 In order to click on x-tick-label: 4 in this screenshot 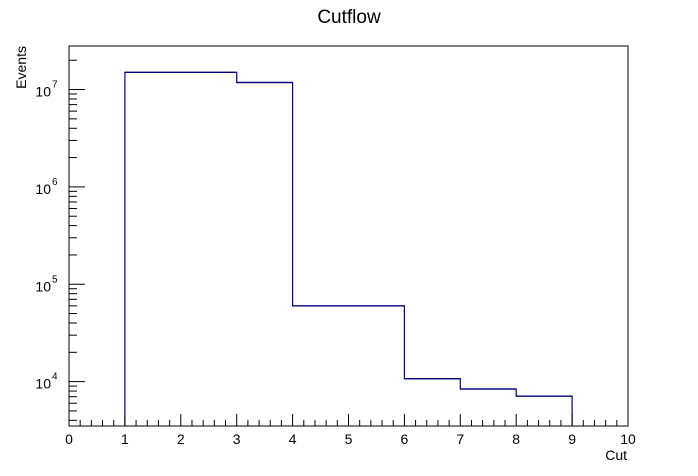, I will do `click(293, 439)`.